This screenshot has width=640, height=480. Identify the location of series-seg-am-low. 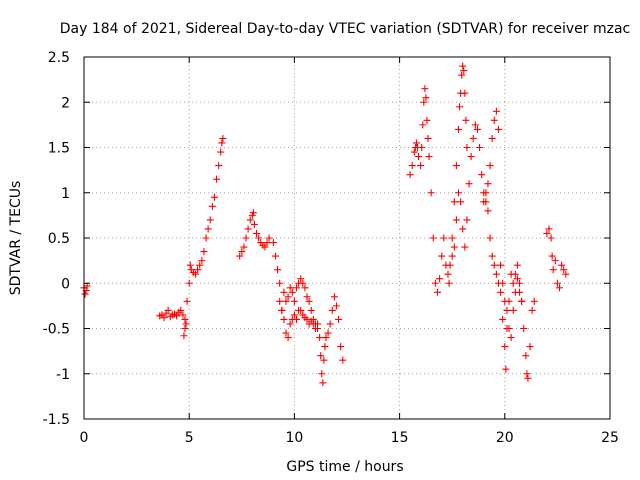
(173, 323).